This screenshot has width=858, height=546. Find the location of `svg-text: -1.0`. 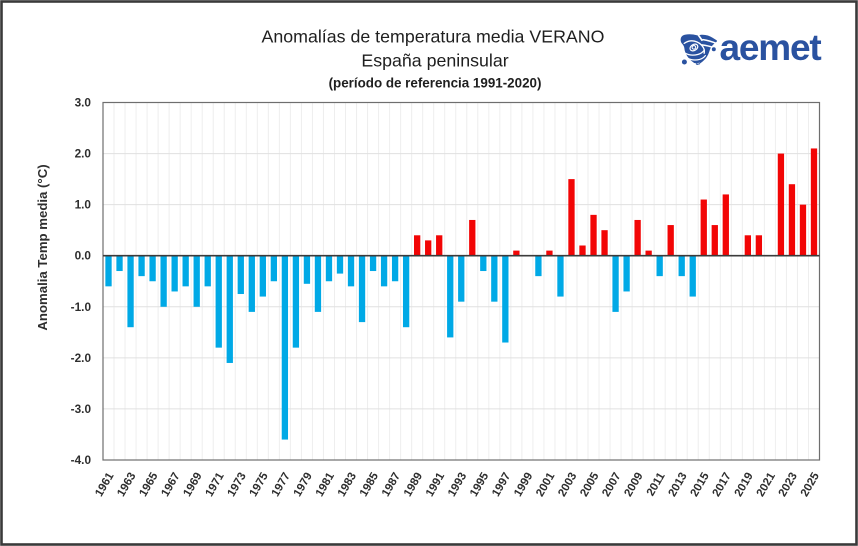

svg-text: -1.0 is located at coordinates (81, 307).